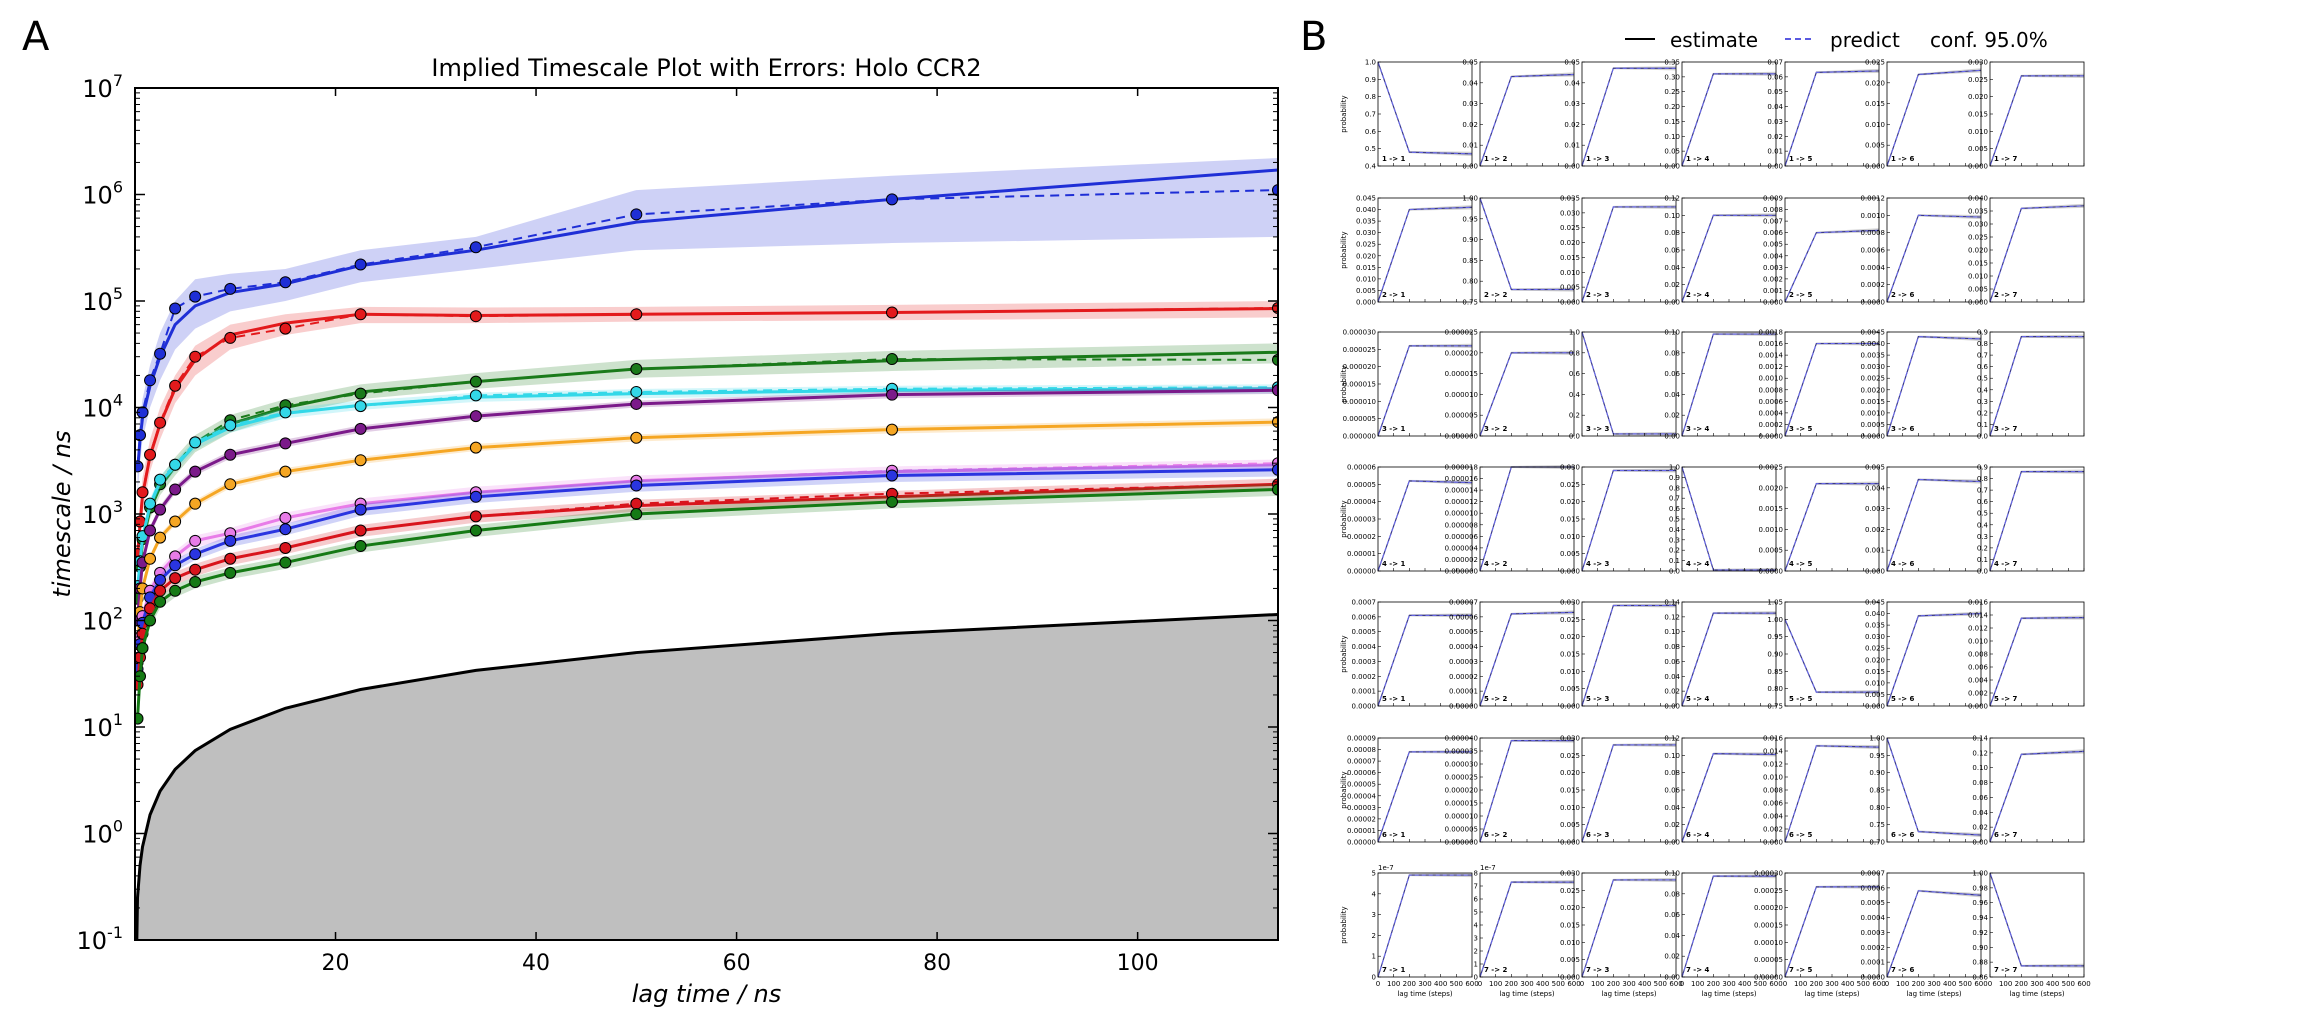 This screenshot has height=1028, width=2304. I want to click on y-tick-label: 0.000010, so click(1461, 817).